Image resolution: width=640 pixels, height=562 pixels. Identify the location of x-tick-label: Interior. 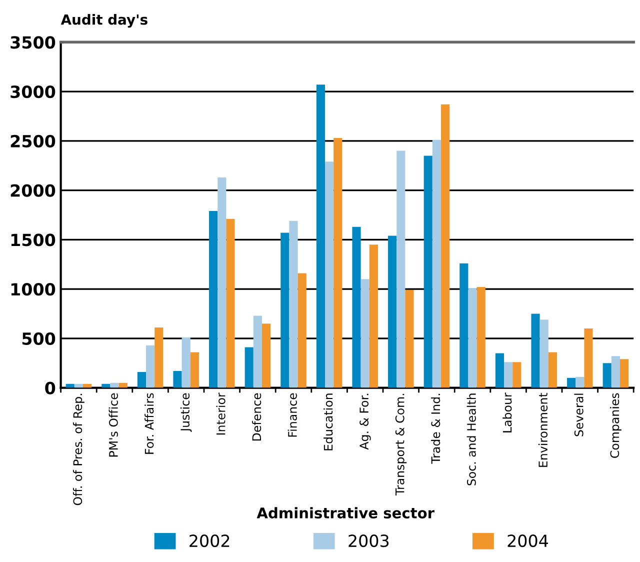
(221, 413).